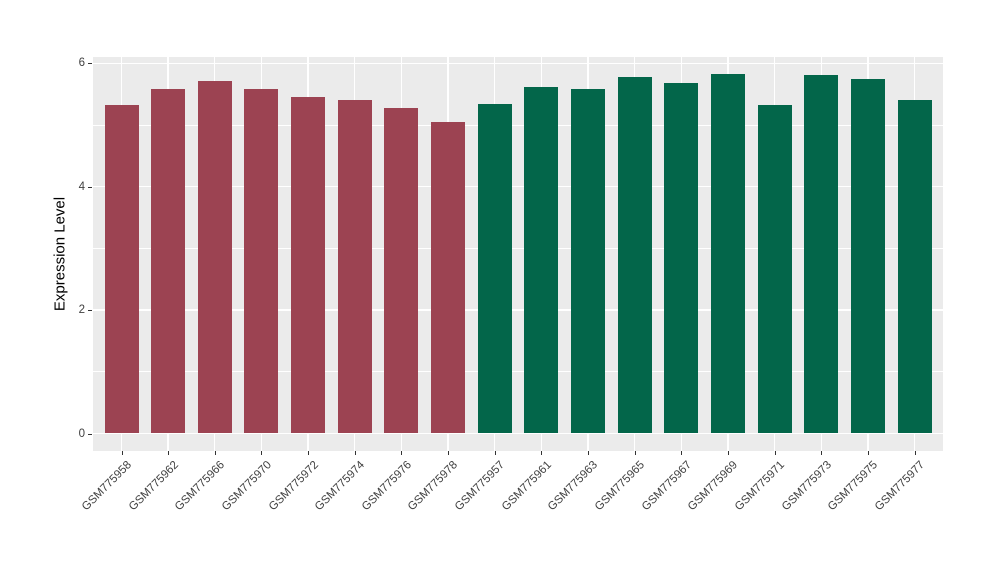 The width and height of the screenshot is (1000, 580). What do you see at coordinates (774, 269) in the screenshot?
I see `bar-GSM775971` at bounding box center [774, 269].